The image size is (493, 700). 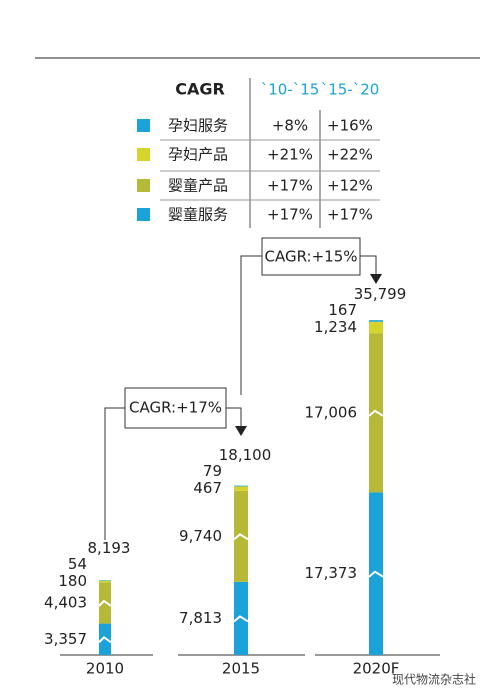 I want to click on watermark: 现代物流杂志社, so click(x=434, y=679).